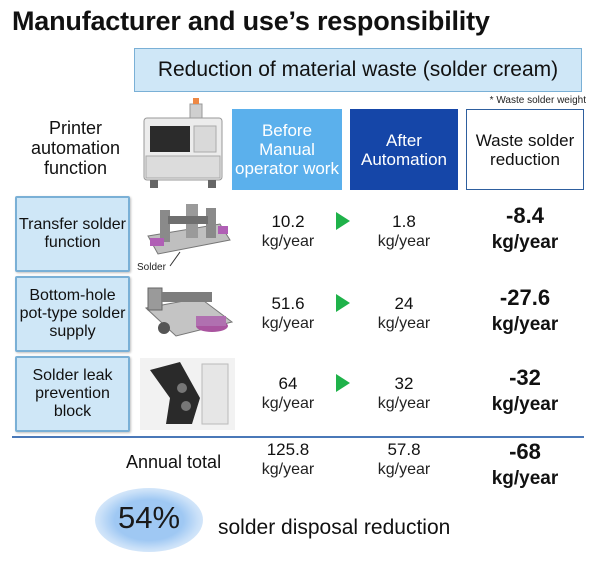 This screenshot has width=600, height=580. Describe the element at coordinates (525, 215) in the screenshot. I see `row1-reduction-value: -8.4` at that location.